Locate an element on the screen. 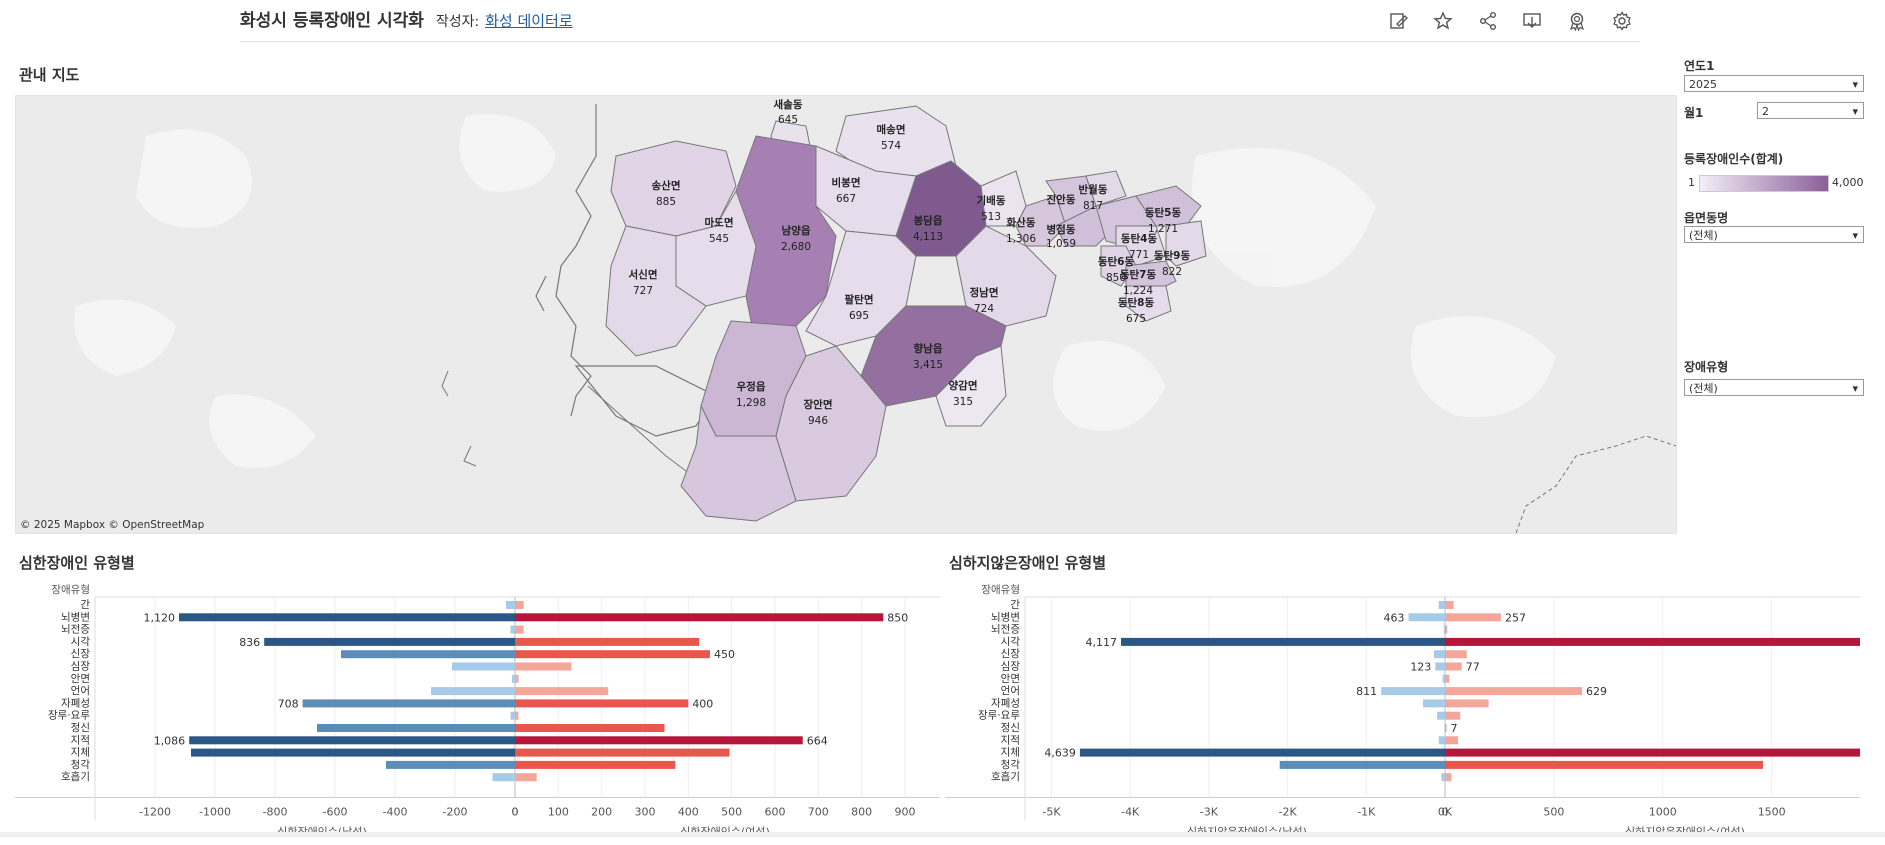 The height and width of the screenshot is (845, 1885). data-label-female: 400 is located at coordinates (702, 703).